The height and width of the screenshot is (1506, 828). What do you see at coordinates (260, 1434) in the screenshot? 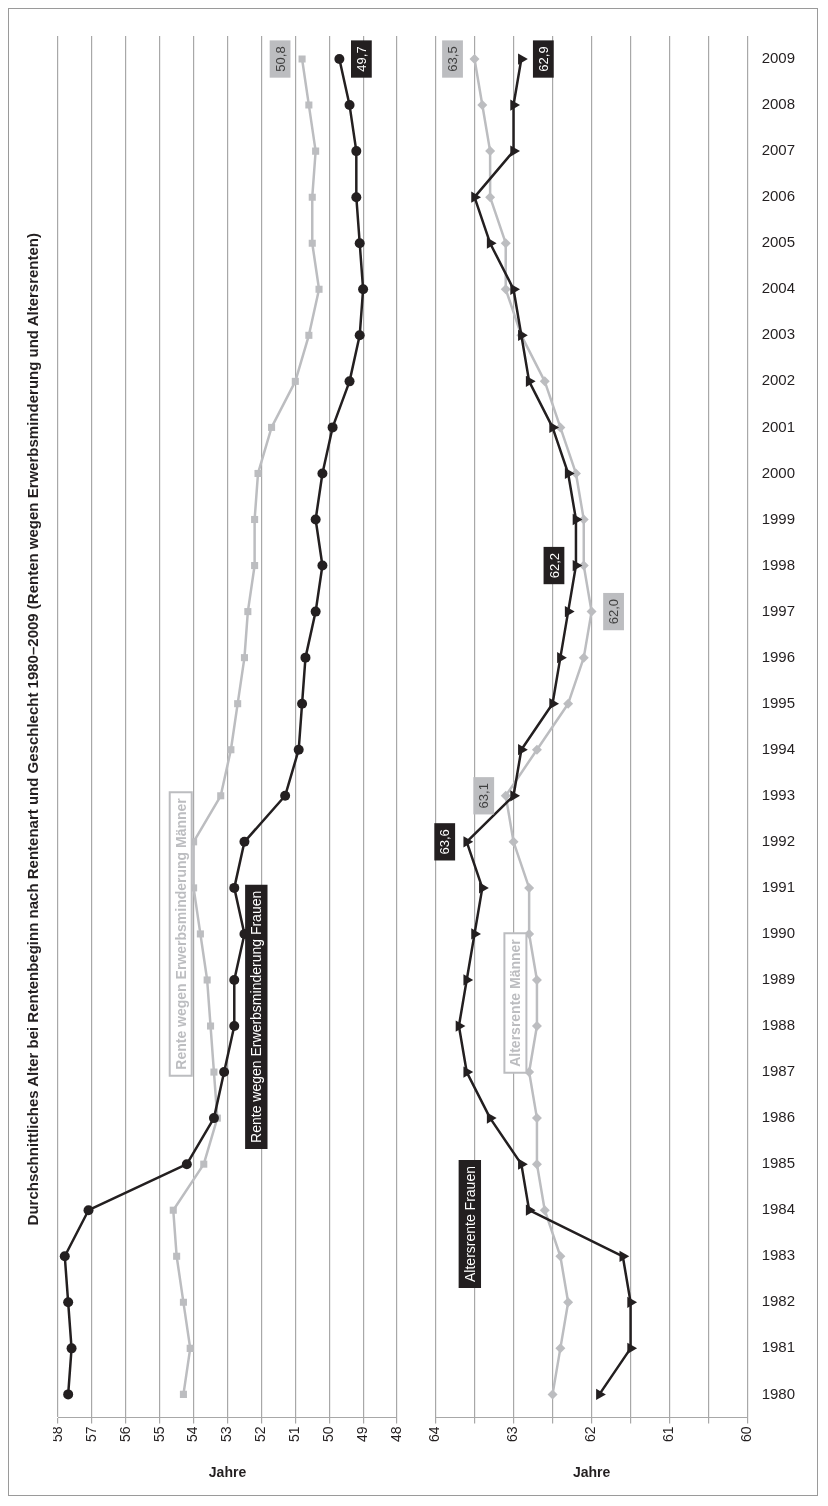
I see `x-tick-label: 52` at bounding box center [260, 1434].